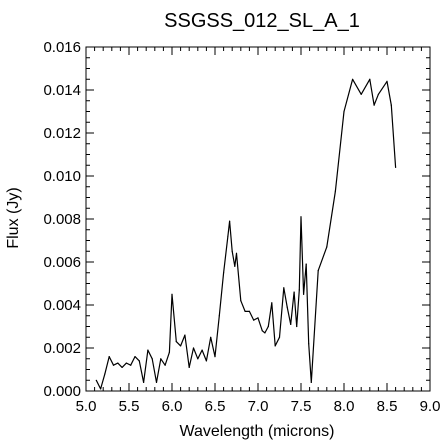  I want to click on x-tick-label: 8.0, so click(344, 406).